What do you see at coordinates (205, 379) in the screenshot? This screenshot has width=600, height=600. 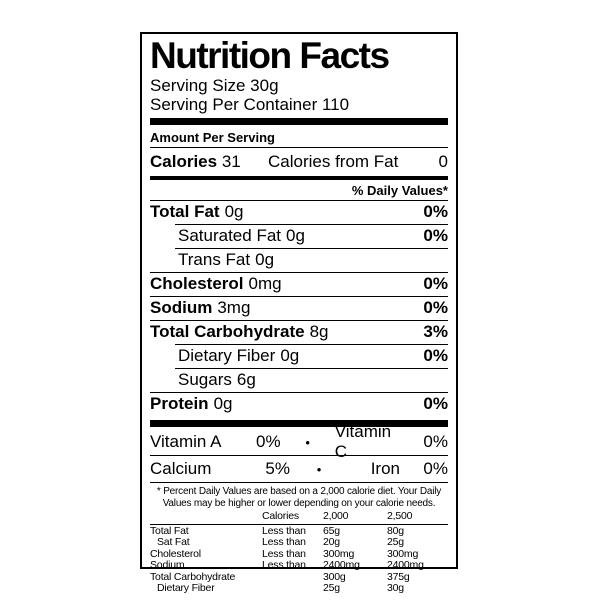 I see `nutrient-name: Sugars` at bounding box center [205, 379].